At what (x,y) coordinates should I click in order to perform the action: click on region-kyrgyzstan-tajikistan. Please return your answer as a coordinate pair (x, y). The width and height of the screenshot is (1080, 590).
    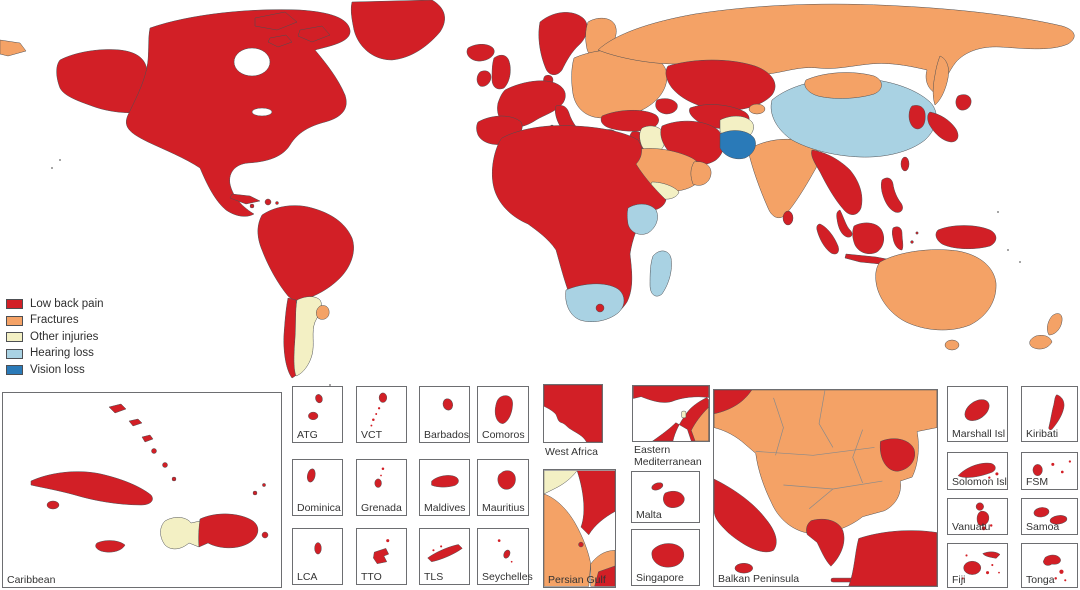
    Looking at the image, I should click on (757, 109).